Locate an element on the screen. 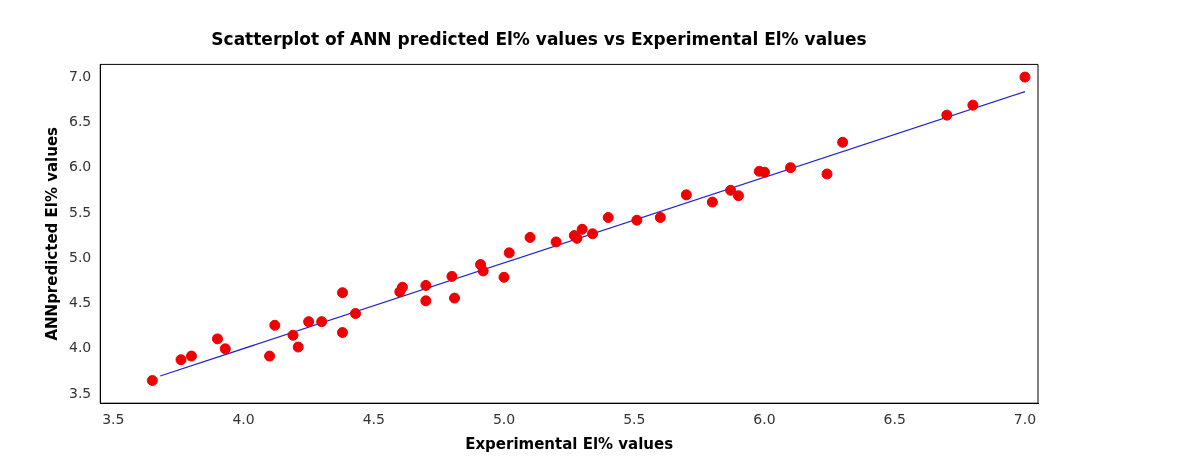  y-tick-label: 3.5 is located at coordinates (80, 392).